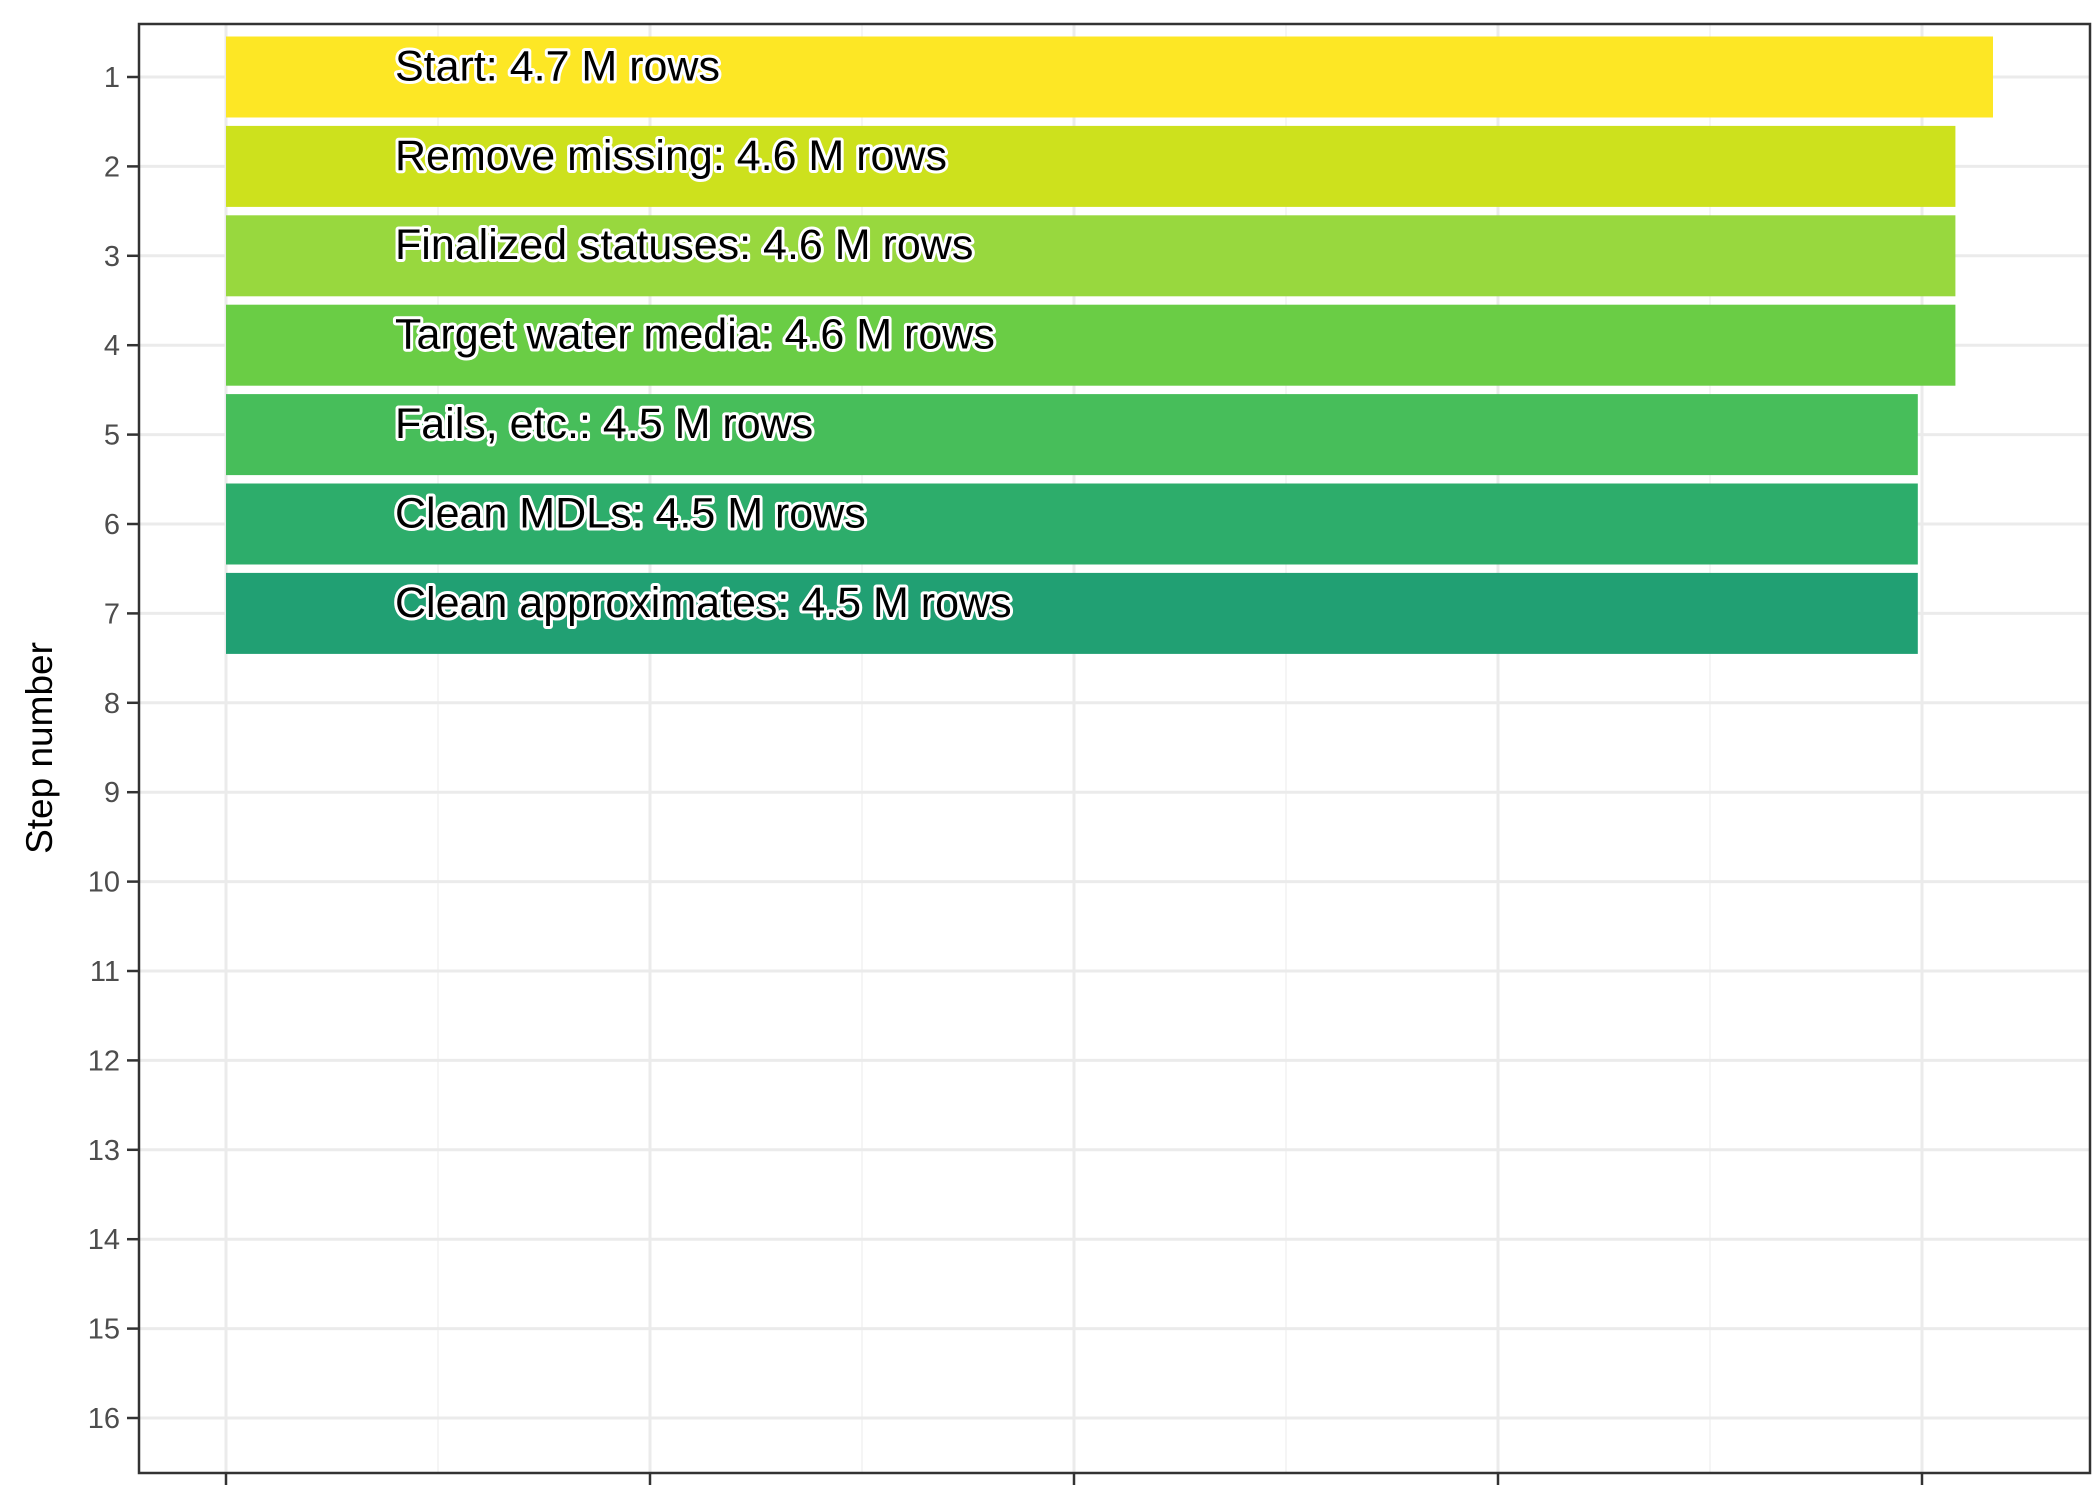  What do you see at coordinates (112, 436) in the screenshot?
I see `y-tick-label: 5` at bounding box center [112, 436].